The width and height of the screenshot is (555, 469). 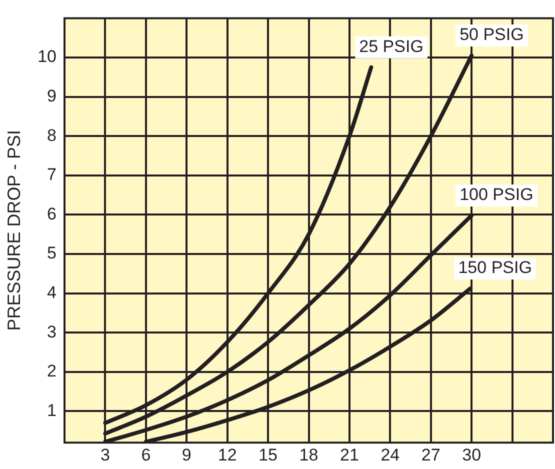 I want to click on series-label: 150 PSIG, so click(x=495, y=268).